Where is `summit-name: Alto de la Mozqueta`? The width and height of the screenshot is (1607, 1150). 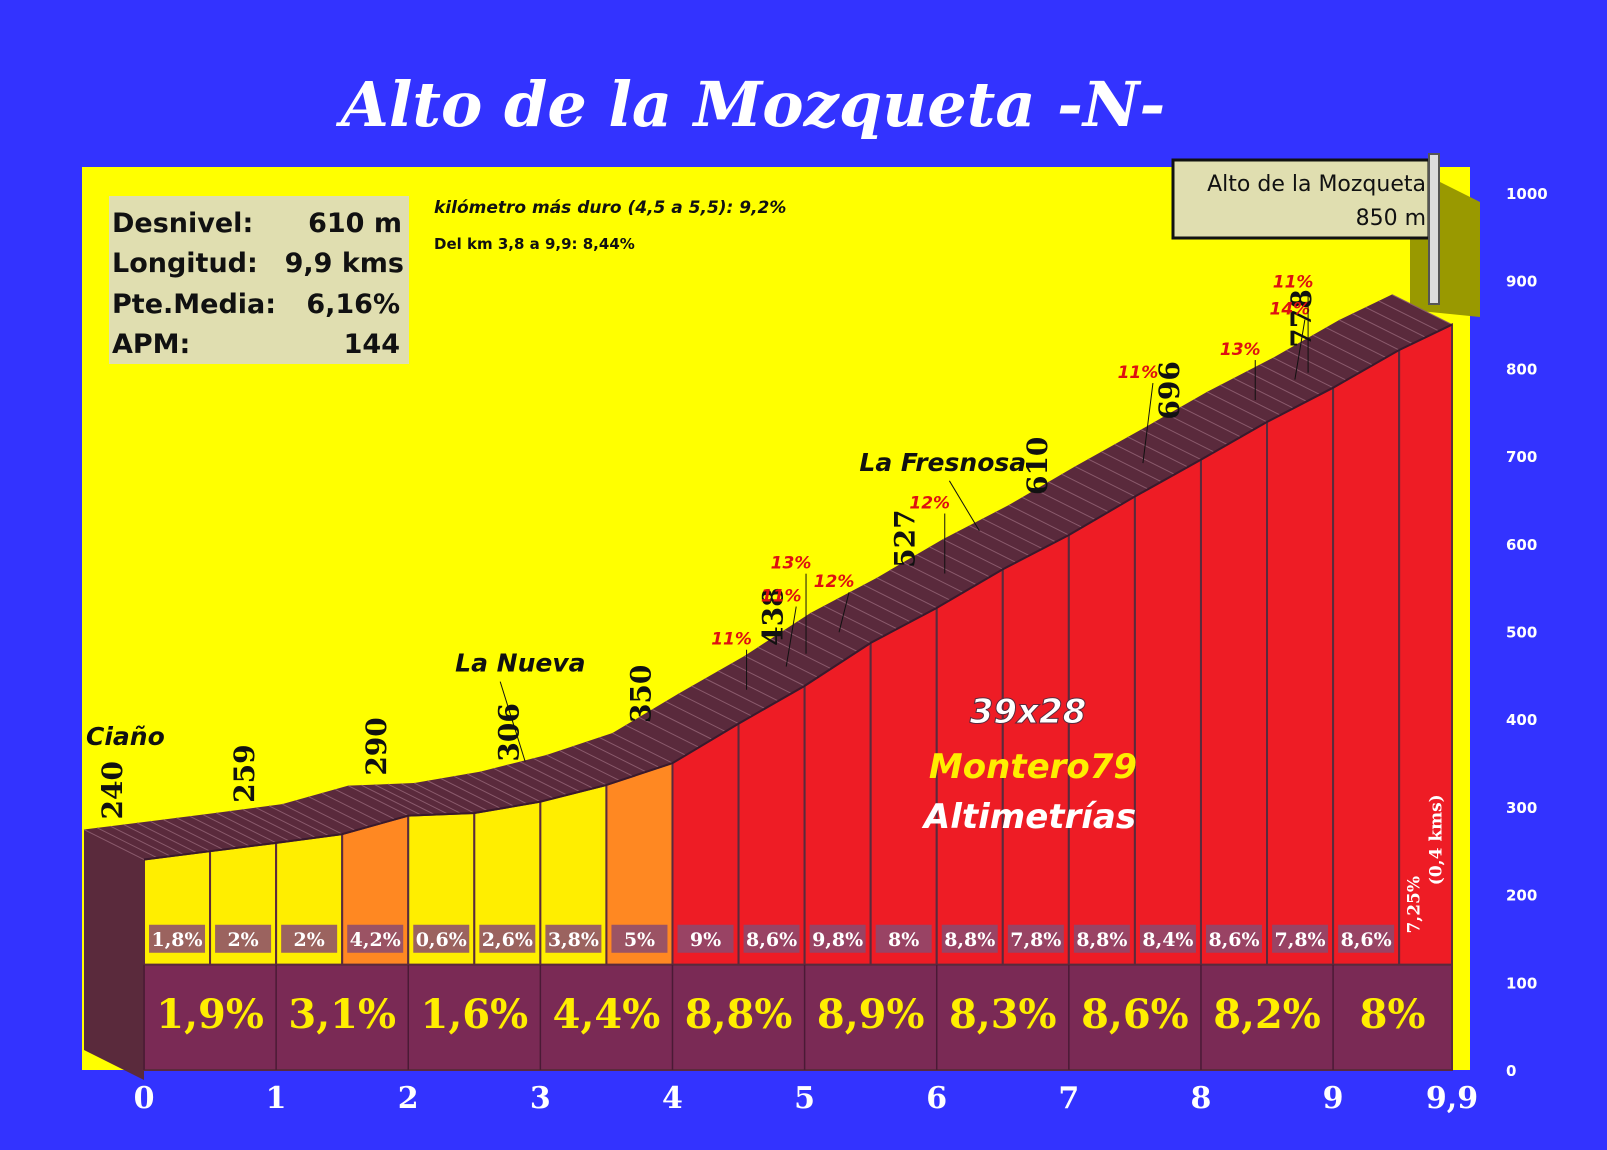 summit-name: Alto de la Mozqueta is located at coordinates (1316, 184).